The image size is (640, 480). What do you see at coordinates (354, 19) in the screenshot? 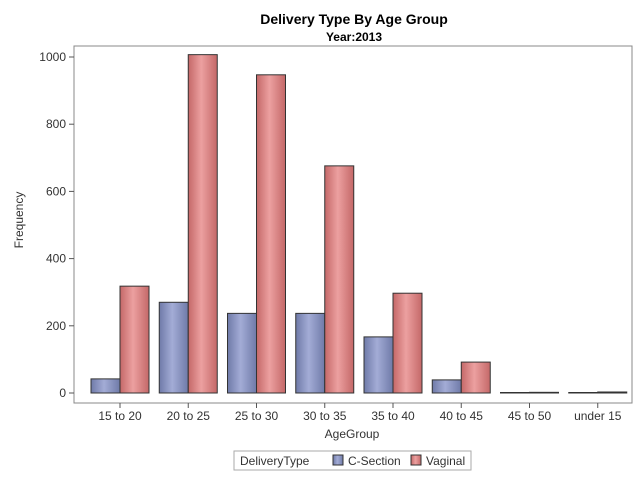
I see `chart-title: Delivery Type By Age Group` at bounding box center [354, 19].